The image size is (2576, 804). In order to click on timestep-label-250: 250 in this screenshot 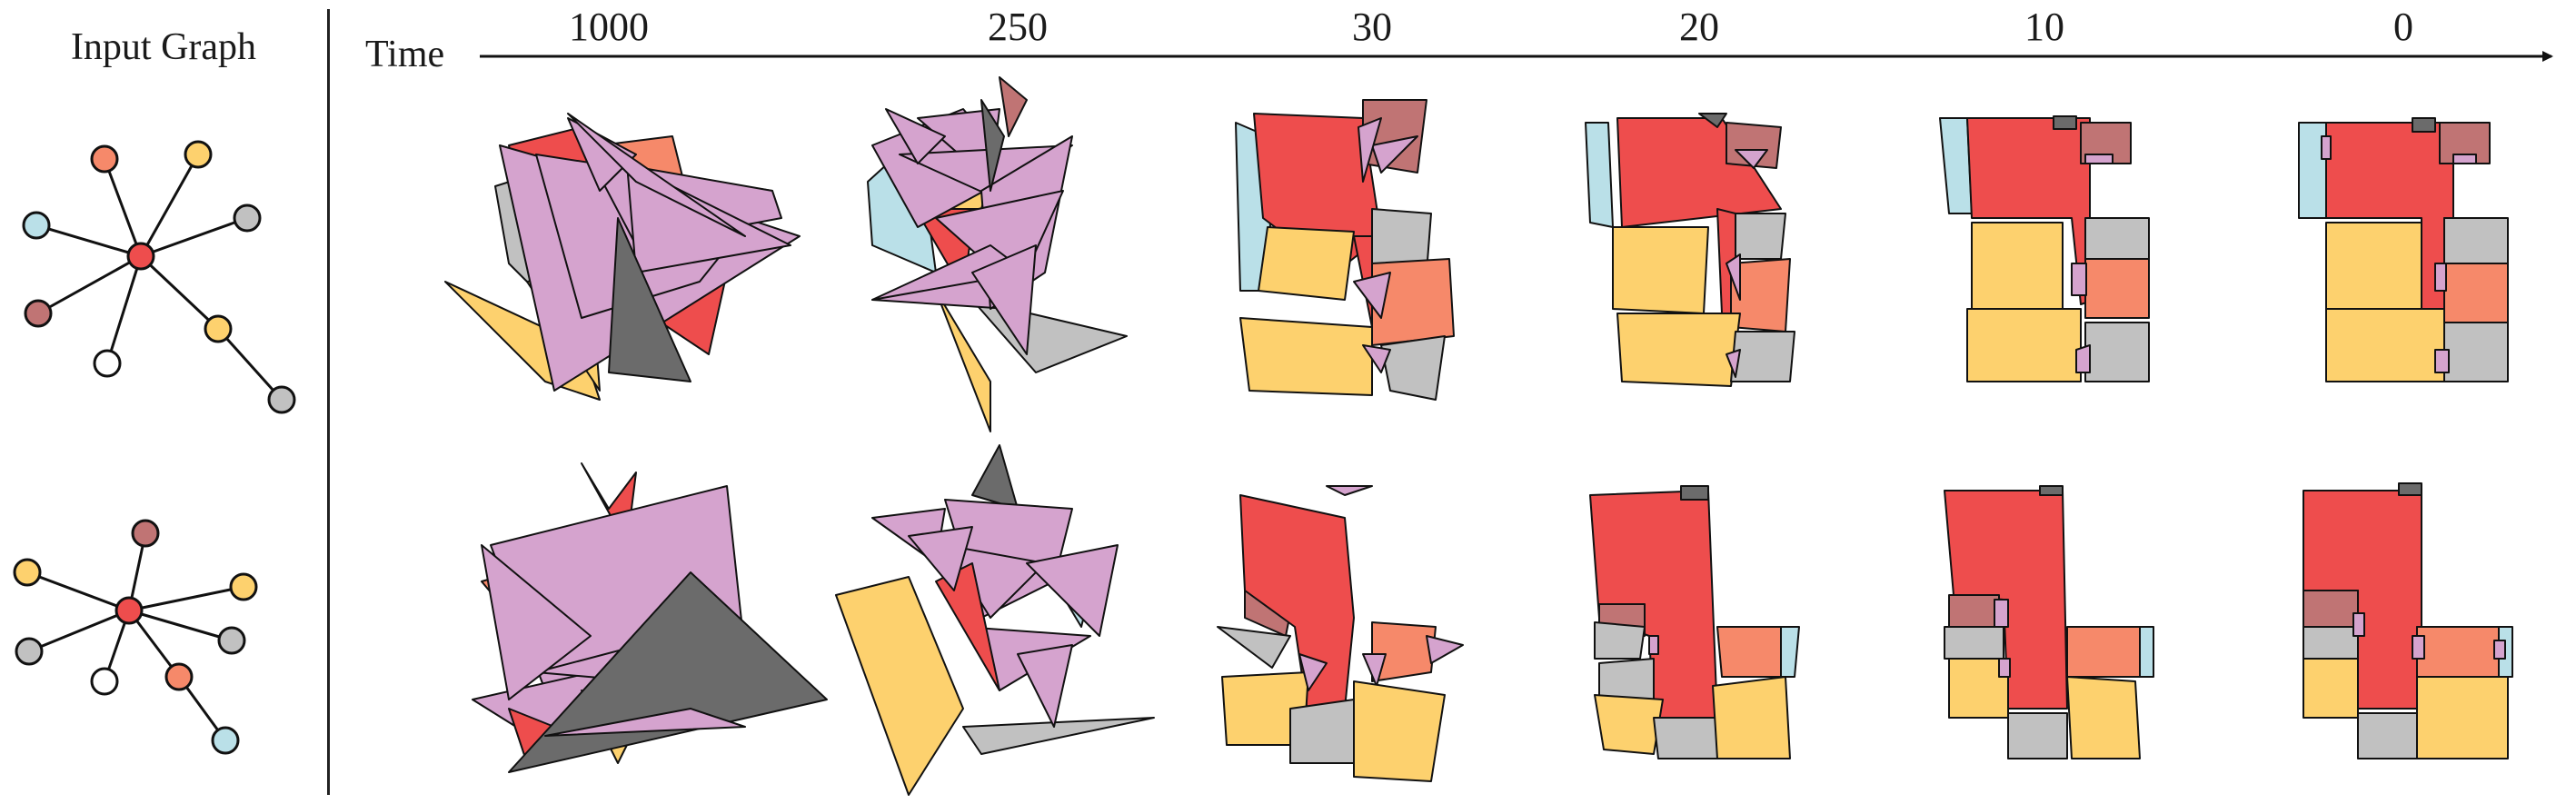, I will do `click(1018, 27)`.